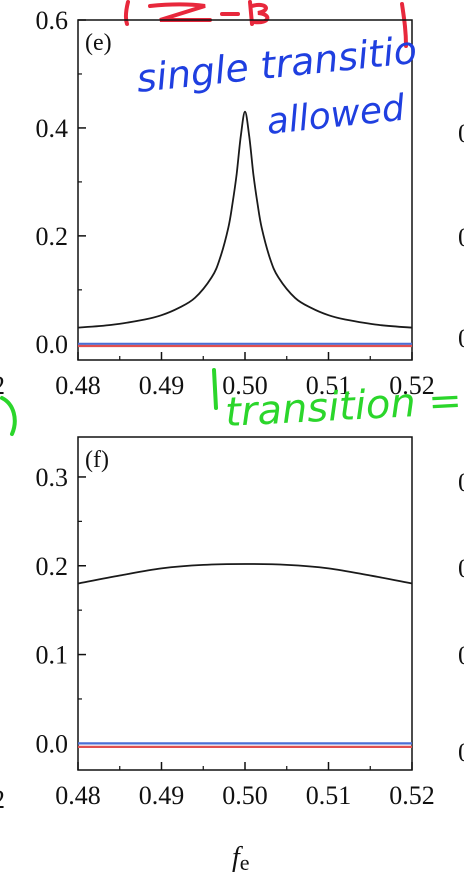 Image resolution: width=464 pixels, height=872 pixels. Describe the element at coordinates (52, 477) in the screenshot. I see `y-tick-label: 0.3` at that location.